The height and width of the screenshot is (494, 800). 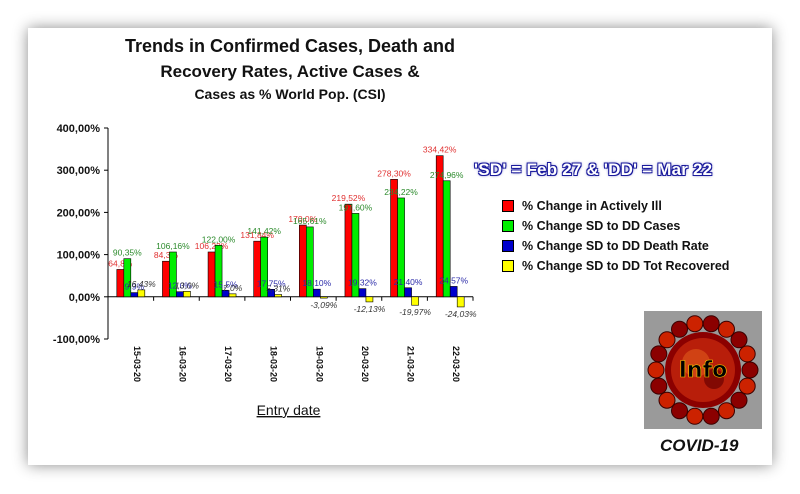 What do you see at coordinates (257, 235) in the screenshot?
I see `data-label: 131,84%` at bounding box center [257, 235].